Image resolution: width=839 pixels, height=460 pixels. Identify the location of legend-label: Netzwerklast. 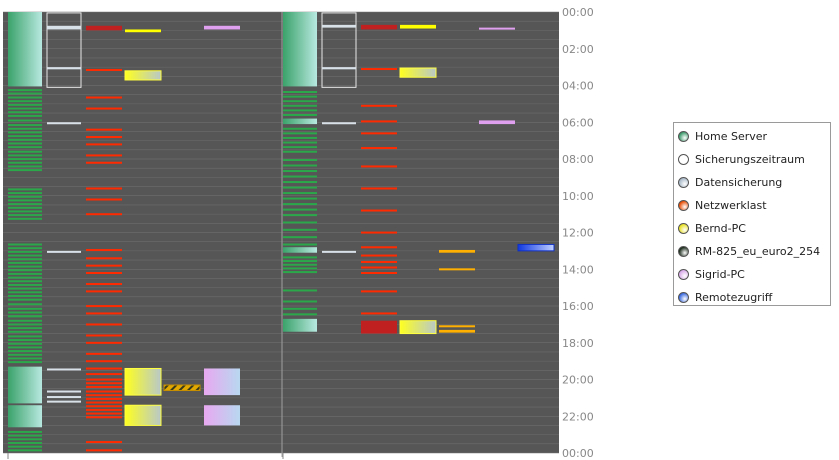
(731, 205).